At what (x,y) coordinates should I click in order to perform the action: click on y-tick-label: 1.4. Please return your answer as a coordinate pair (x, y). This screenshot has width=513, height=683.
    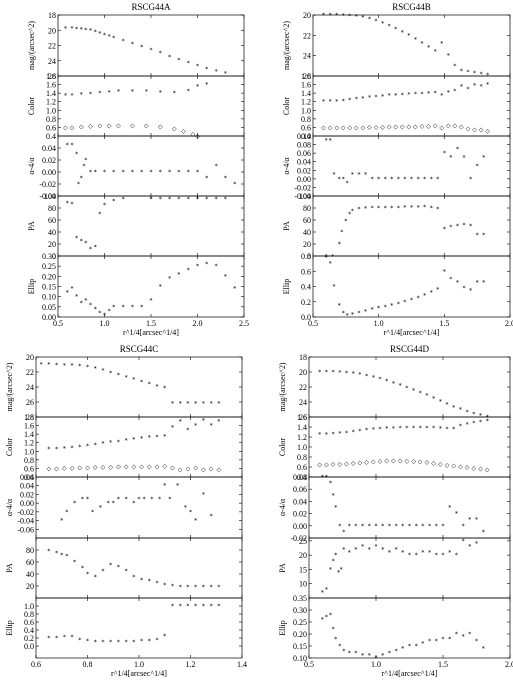
    Looking at the image, I should click on (51, 93).